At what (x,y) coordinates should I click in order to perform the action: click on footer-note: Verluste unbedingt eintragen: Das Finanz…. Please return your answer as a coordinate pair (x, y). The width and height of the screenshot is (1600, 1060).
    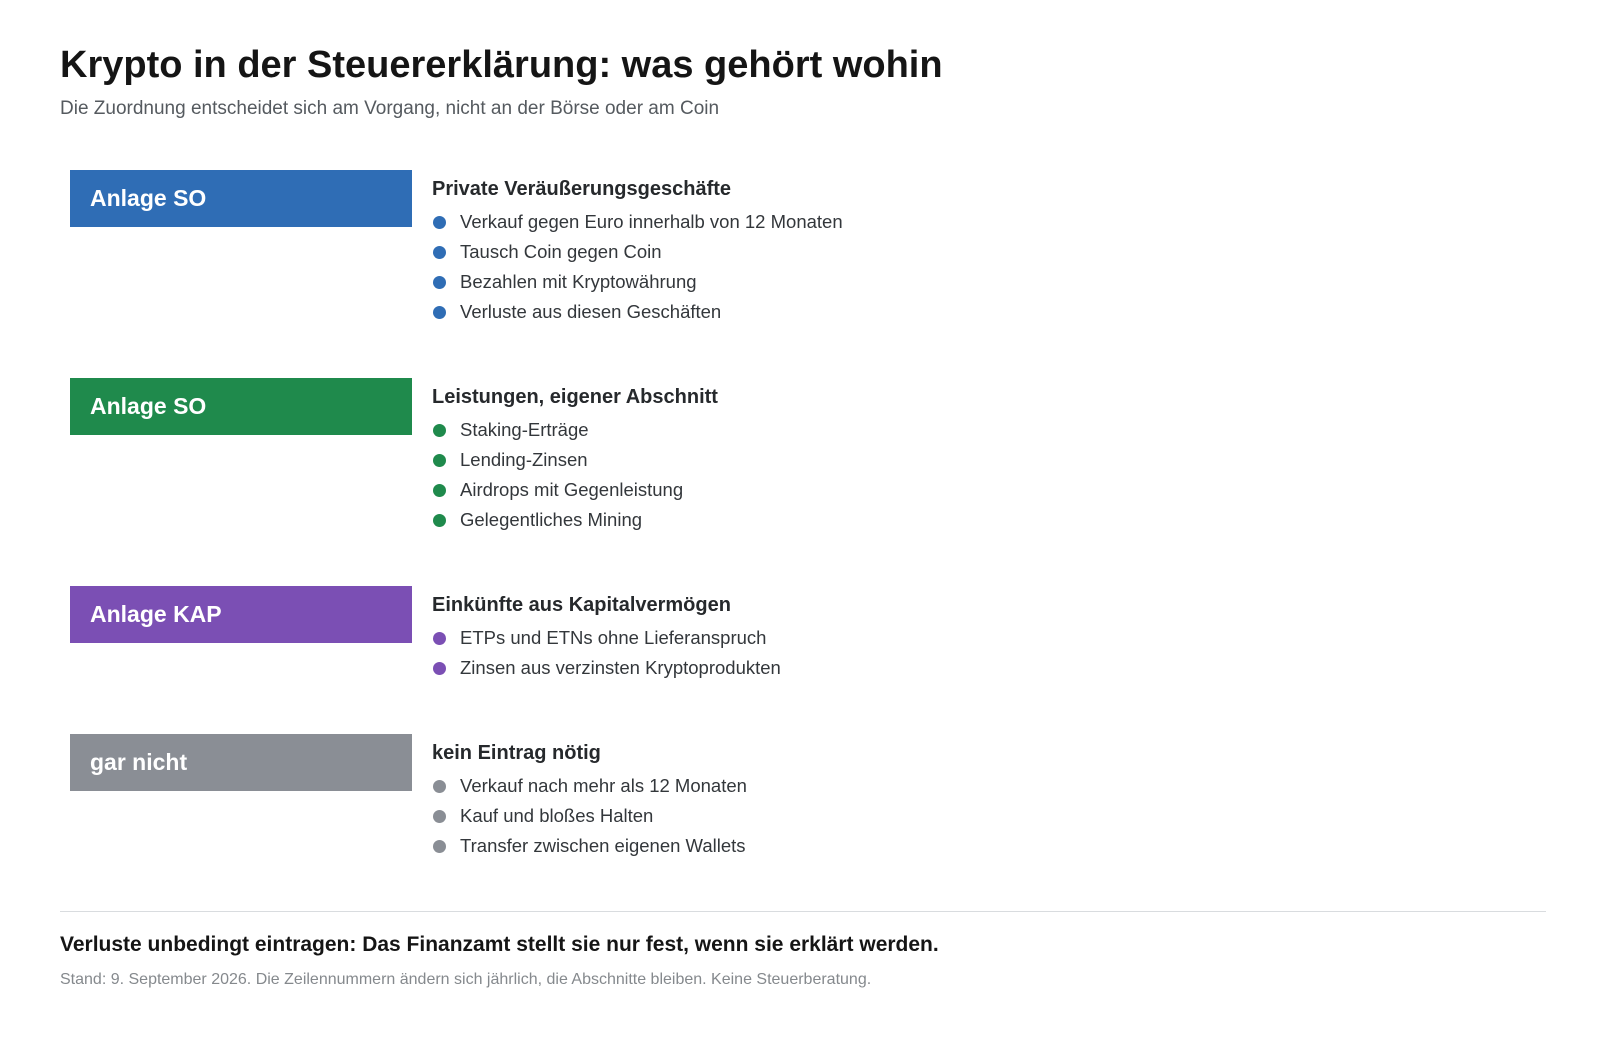
    Looking at the image, I should click on (499, 944).